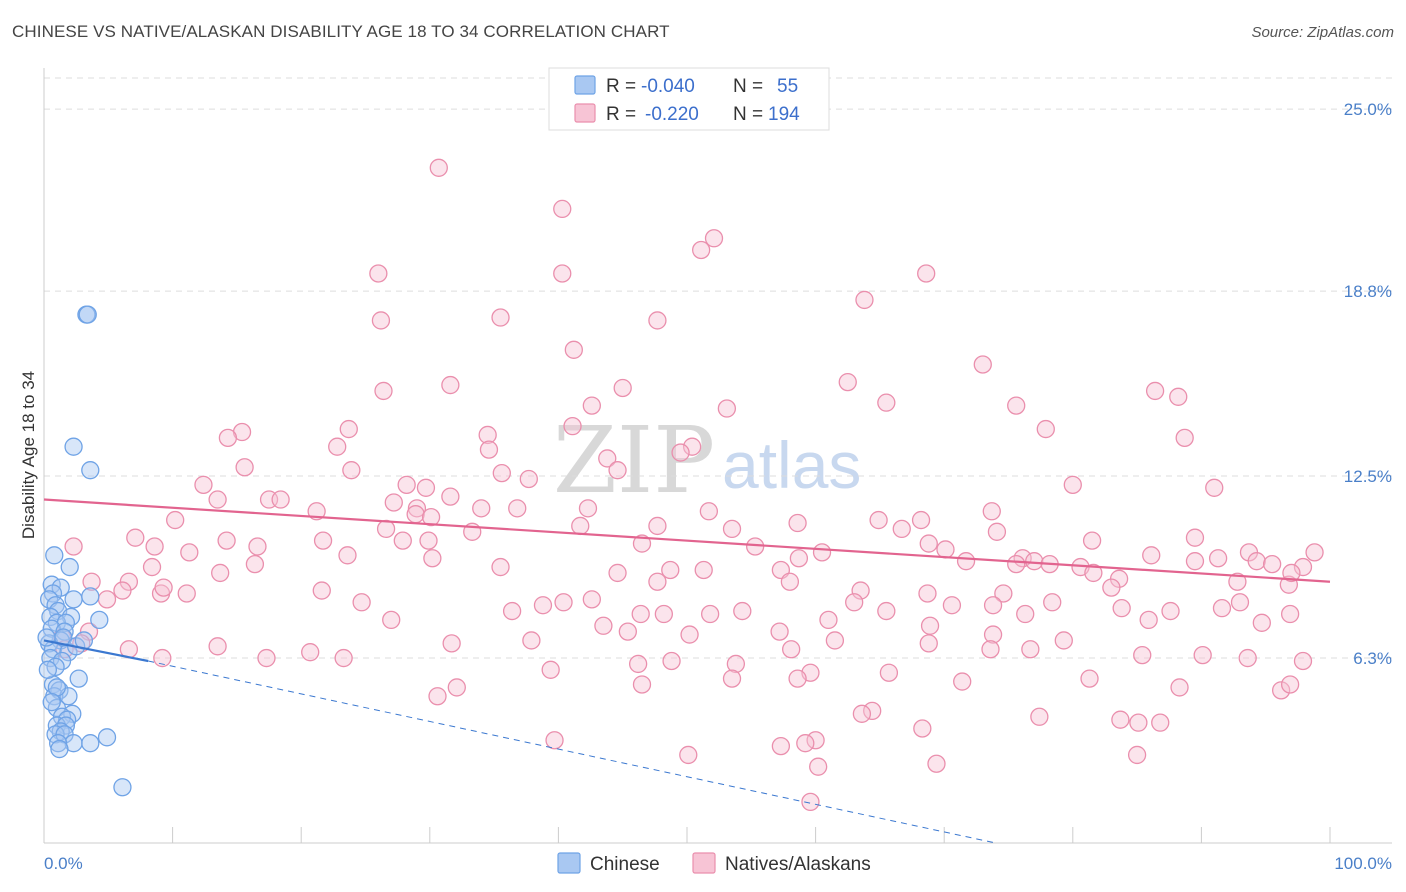 The height and width of the screenshot is (892, 1406). Describe the element at coordinates (751, 835) in the screenshot. I see `x-ticks` at that location.